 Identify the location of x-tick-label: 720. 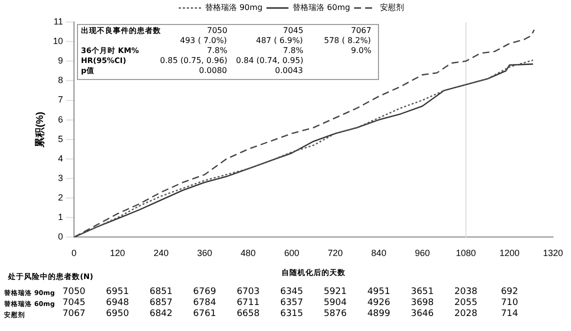
(335, 253).